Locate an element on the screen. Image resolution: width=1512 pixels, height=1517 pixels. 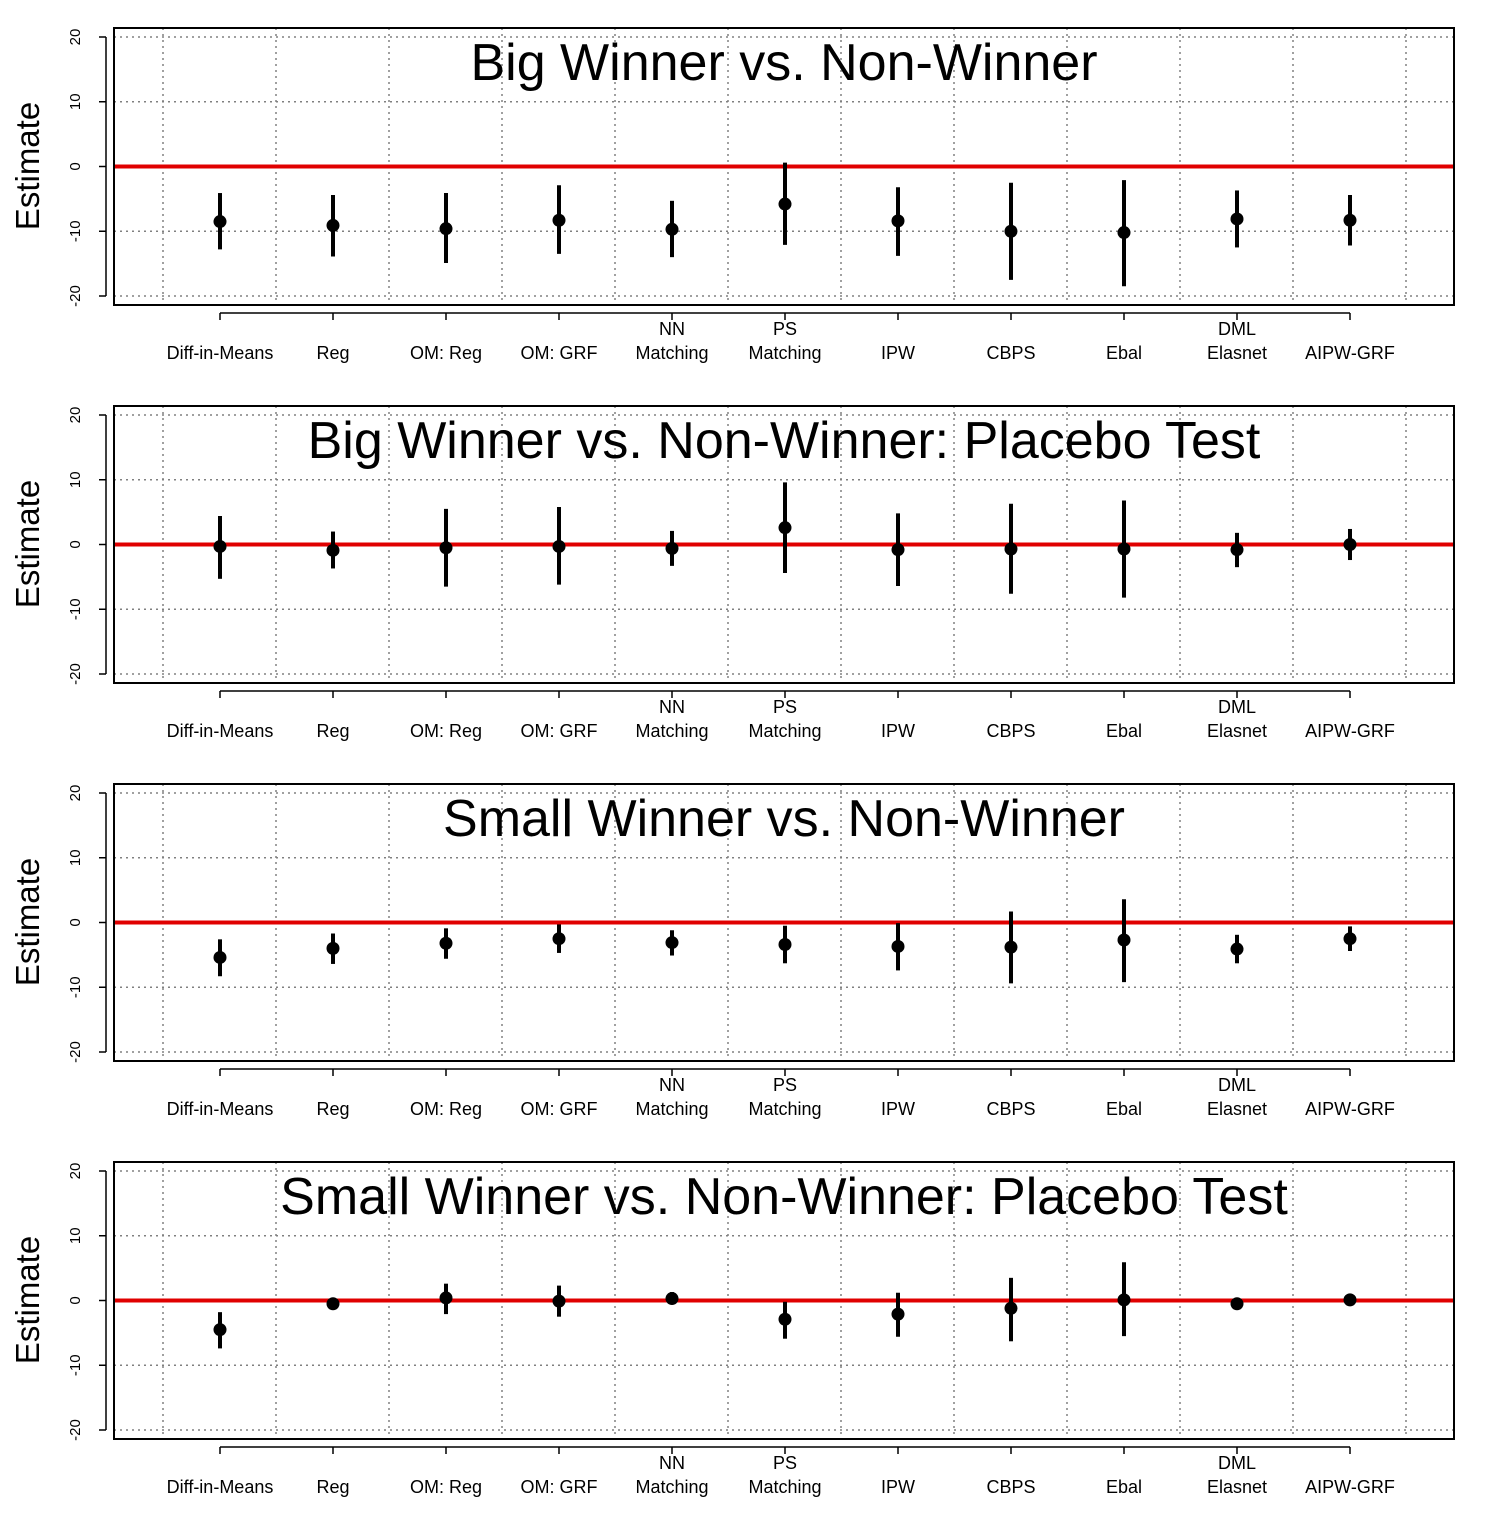
chart-title: Big Winner vs. Non-Winner is located at coordinates (783, 63).